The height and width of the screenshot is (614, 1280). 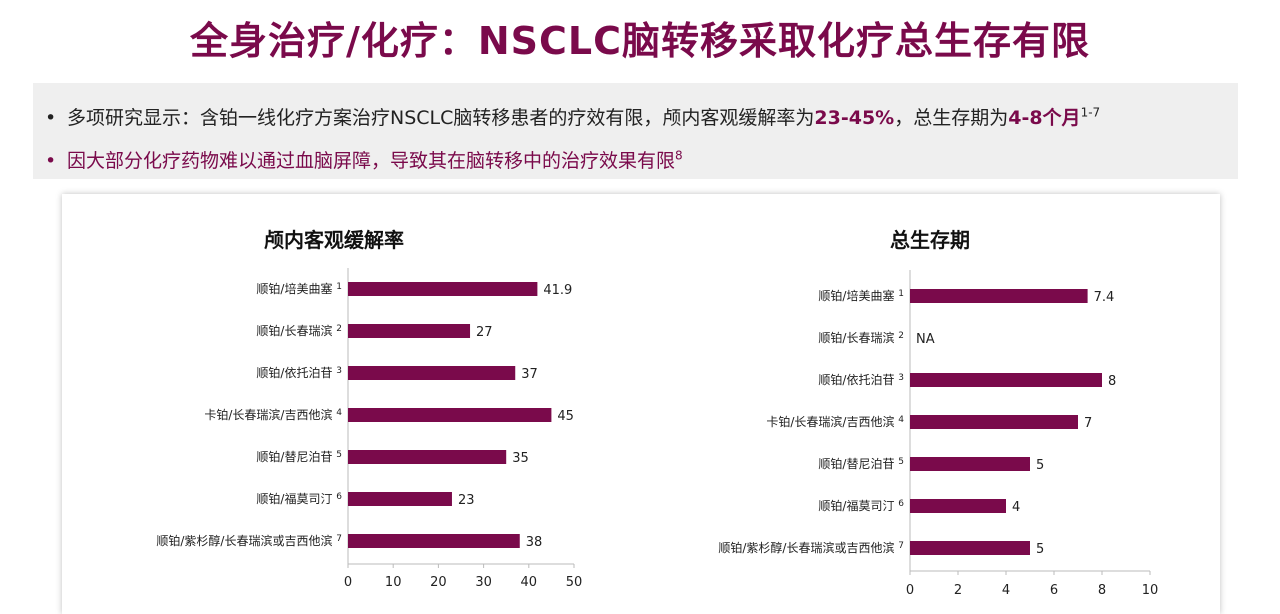 I want to click on bullet-blood-brain-barrier: • 因大部分化疗药物难以通过血脑屏障，导致其在脑转移中的治疗效果有限8, so click(x=364, y=159).